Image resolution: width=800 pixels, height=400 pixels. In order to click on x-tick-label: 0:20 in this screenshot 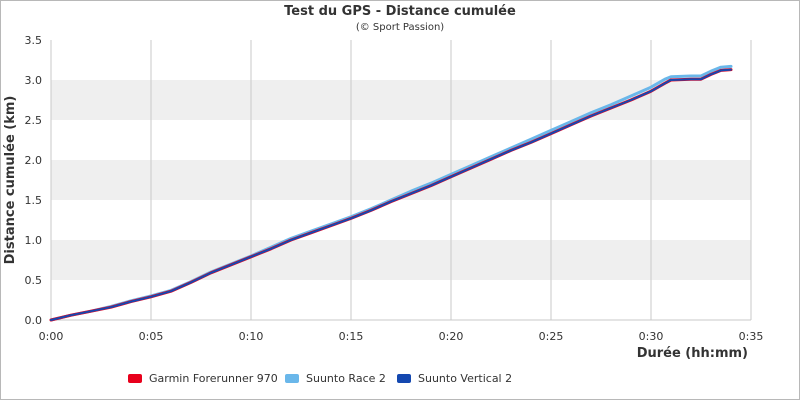, I will do `click(451, 336)`.